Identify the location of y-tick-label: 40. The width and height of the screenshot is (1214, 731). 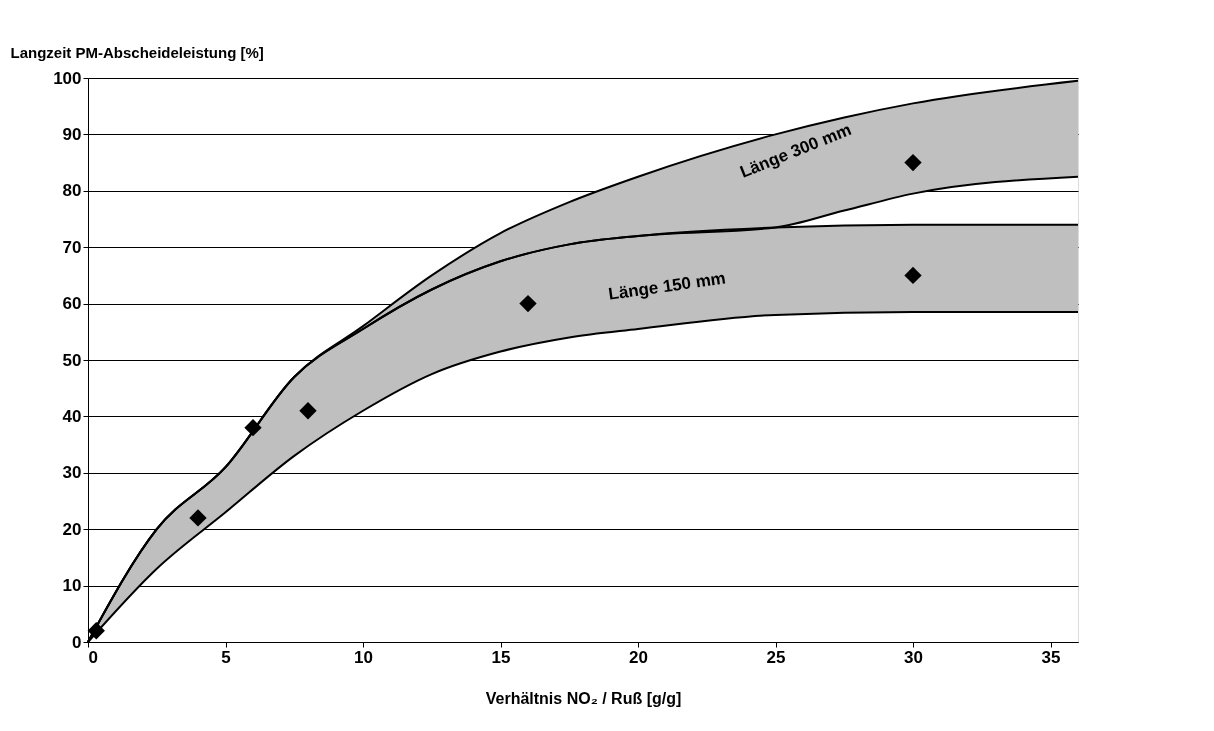
(72, 416).